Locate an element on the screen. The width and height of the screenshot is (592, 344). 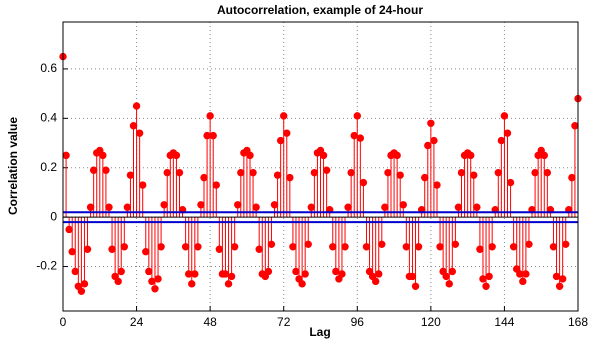
x-tick-label: 168 is located at coordinates (578, 322).